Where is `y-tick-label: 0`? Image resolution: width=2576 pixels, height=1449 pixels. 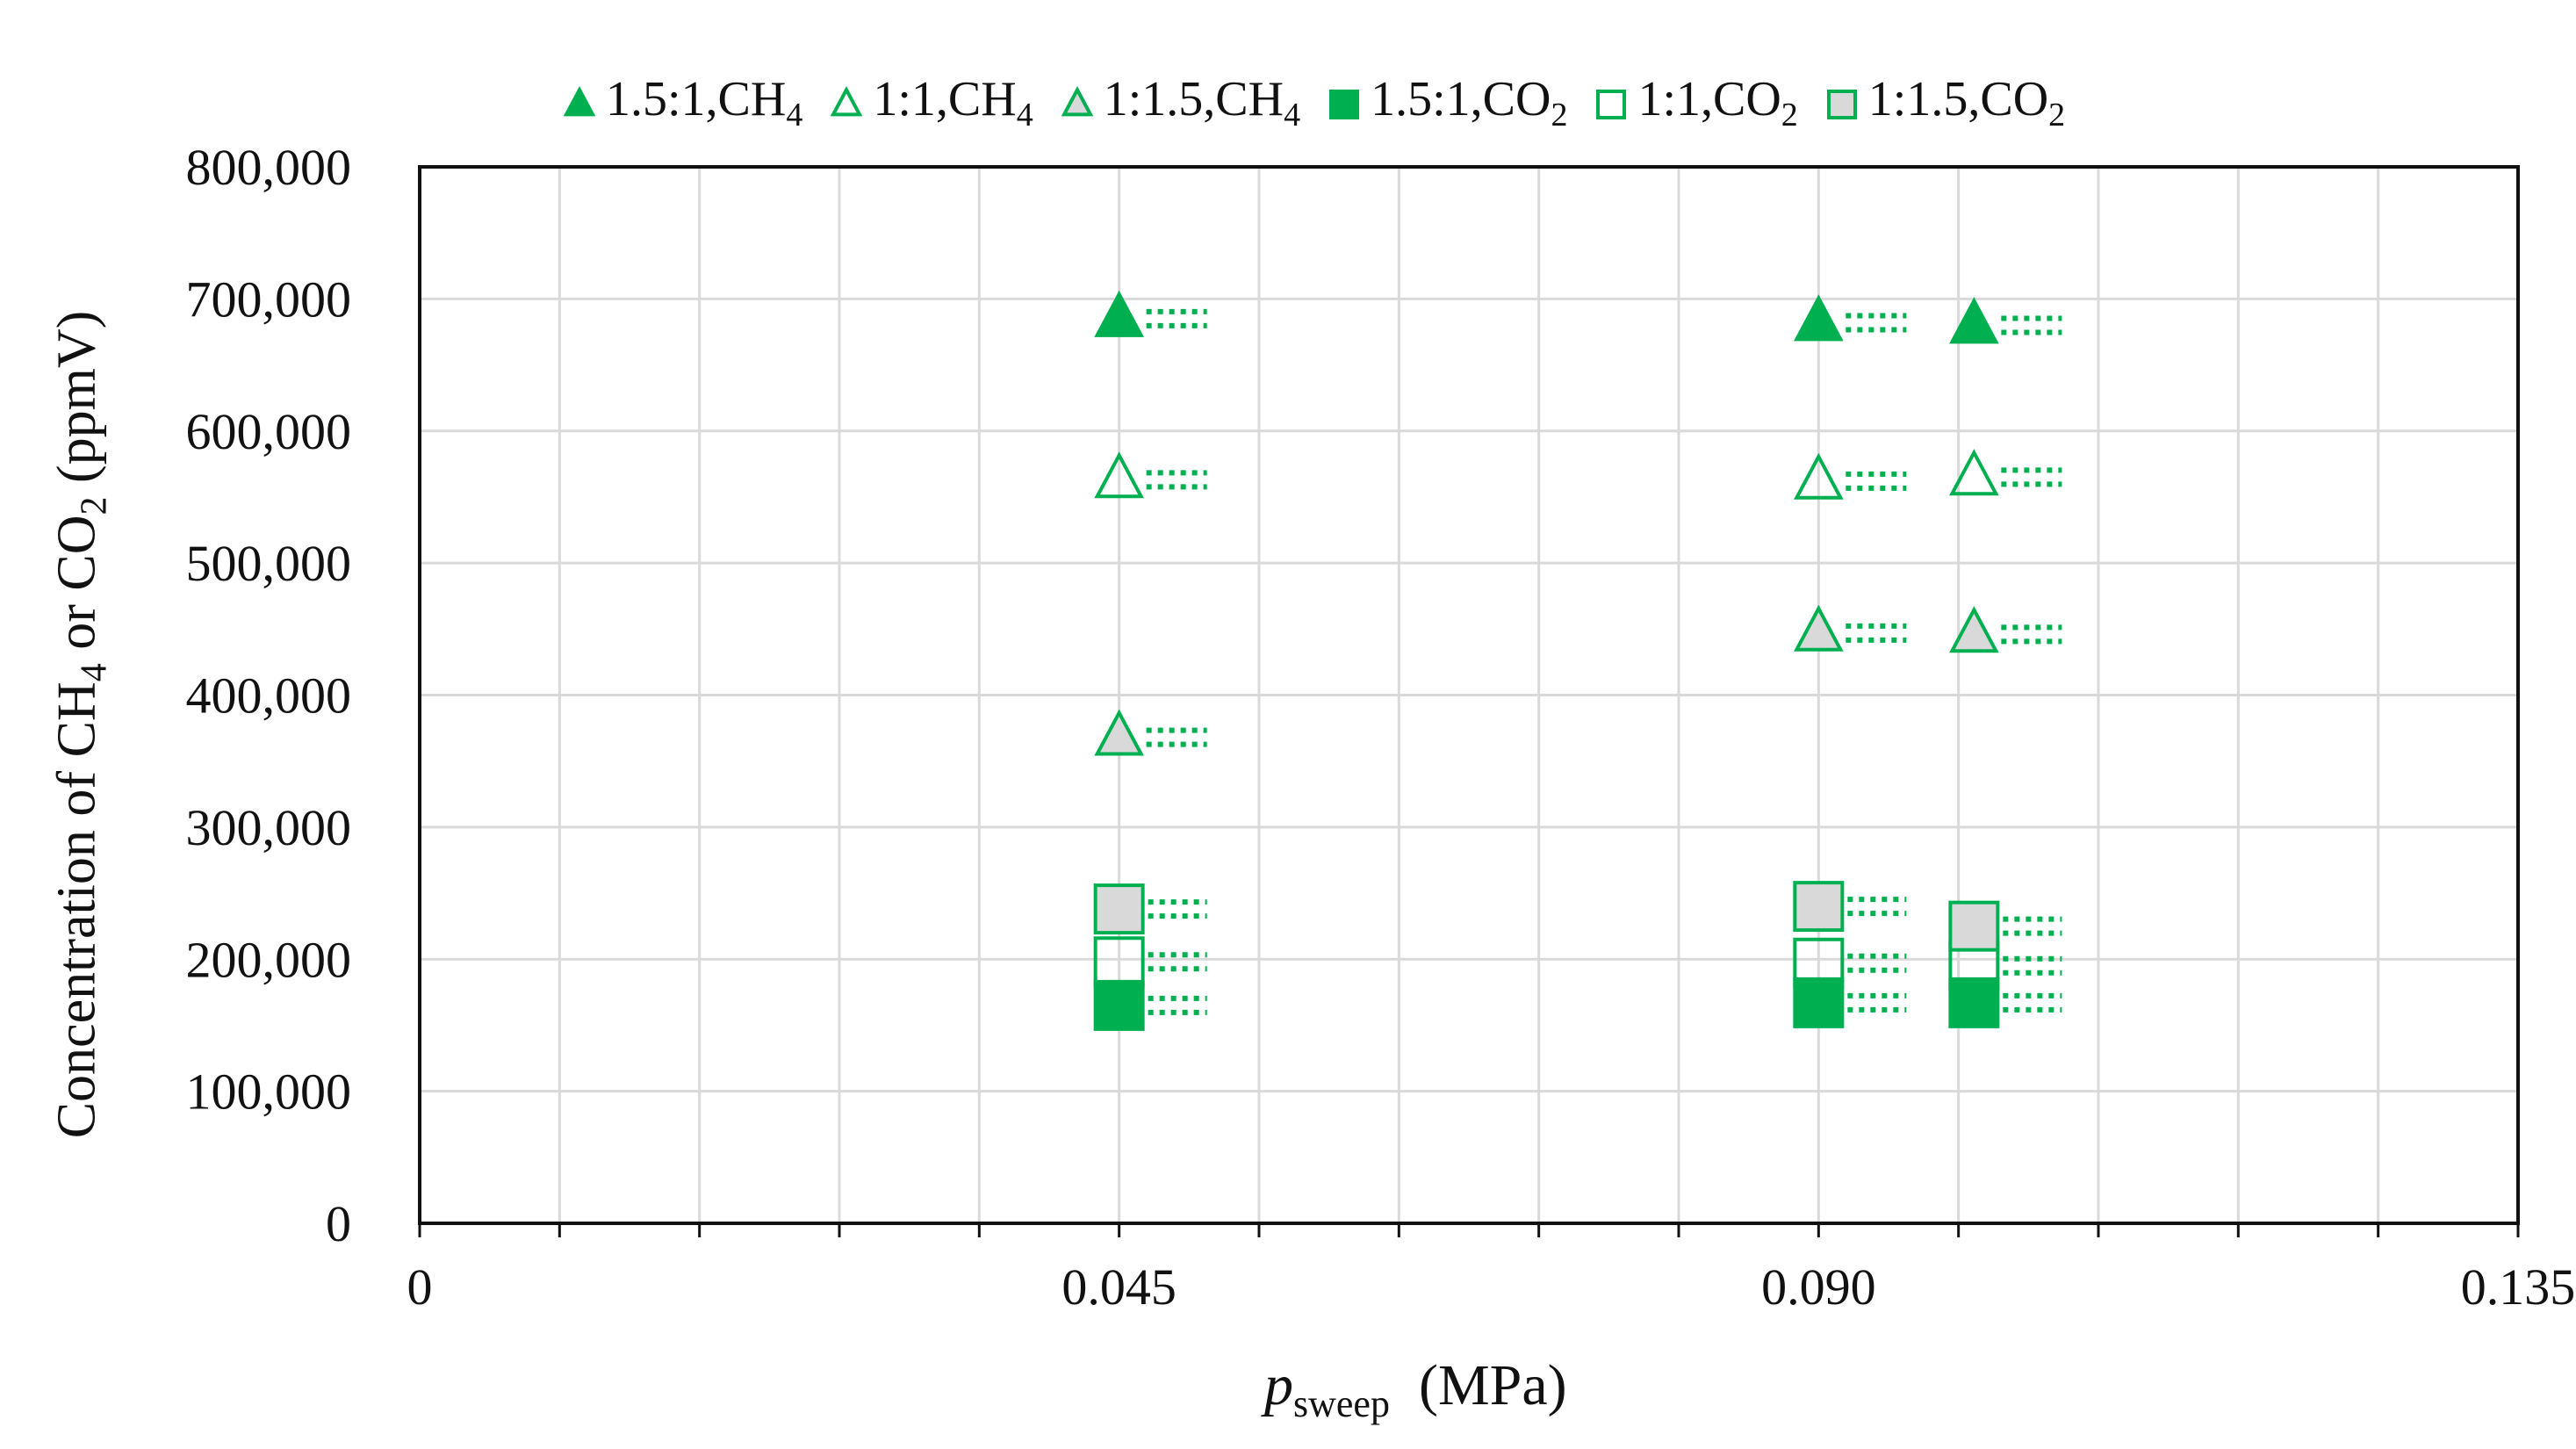
y-tick-label: 0 is located at coordinates (338, 1223).